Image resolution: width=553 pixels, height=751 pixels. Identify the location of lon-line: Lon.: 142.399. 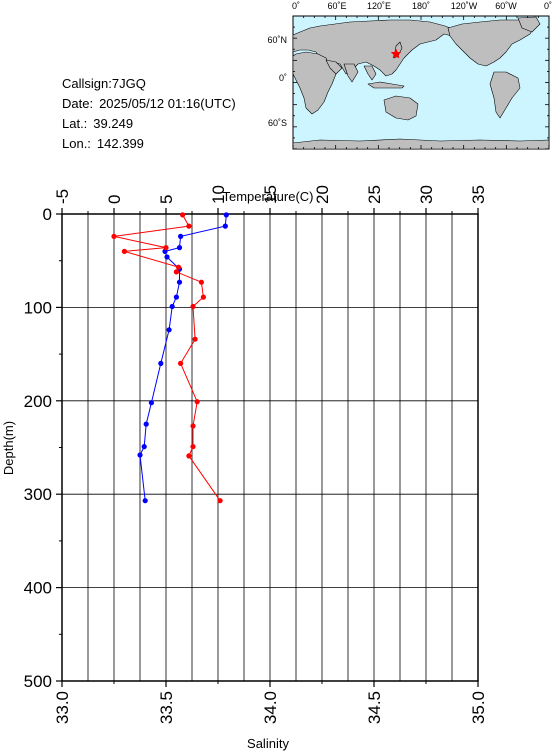
(149, 144).